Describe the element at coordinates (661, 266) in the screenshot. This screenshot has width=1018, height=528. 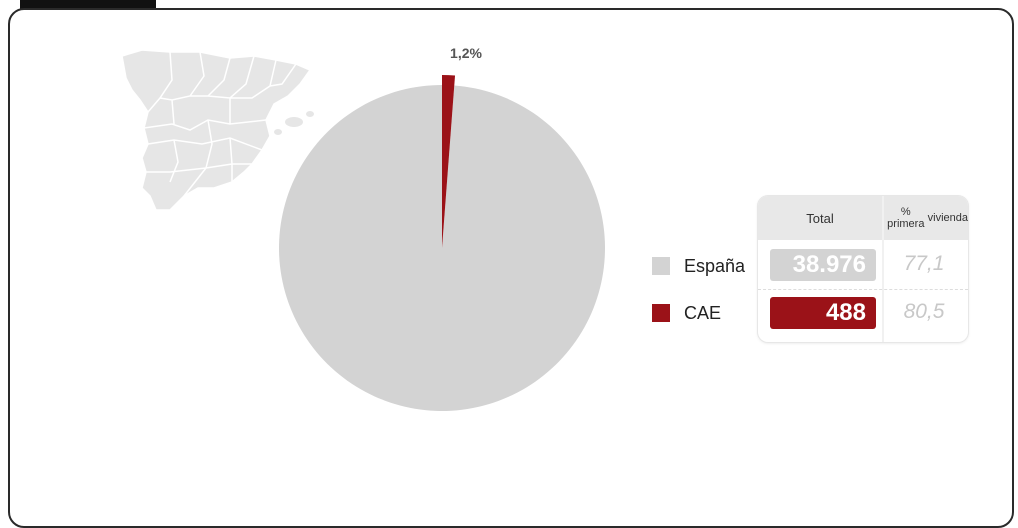
I see `legend-swatch-spain` at that location.